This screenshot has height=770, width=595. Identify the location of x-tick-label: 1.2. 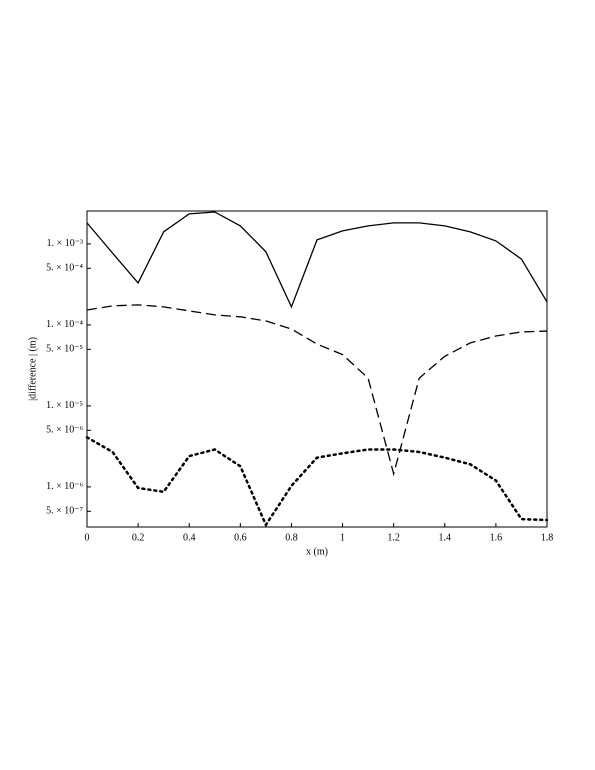
(393, 537).